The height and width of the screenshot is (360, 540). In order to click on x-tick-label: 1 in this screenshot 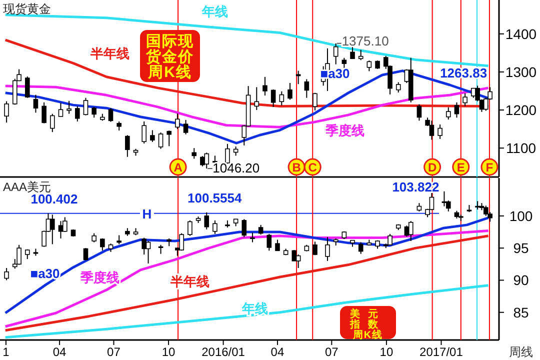, I will do `click(6, 352)`.